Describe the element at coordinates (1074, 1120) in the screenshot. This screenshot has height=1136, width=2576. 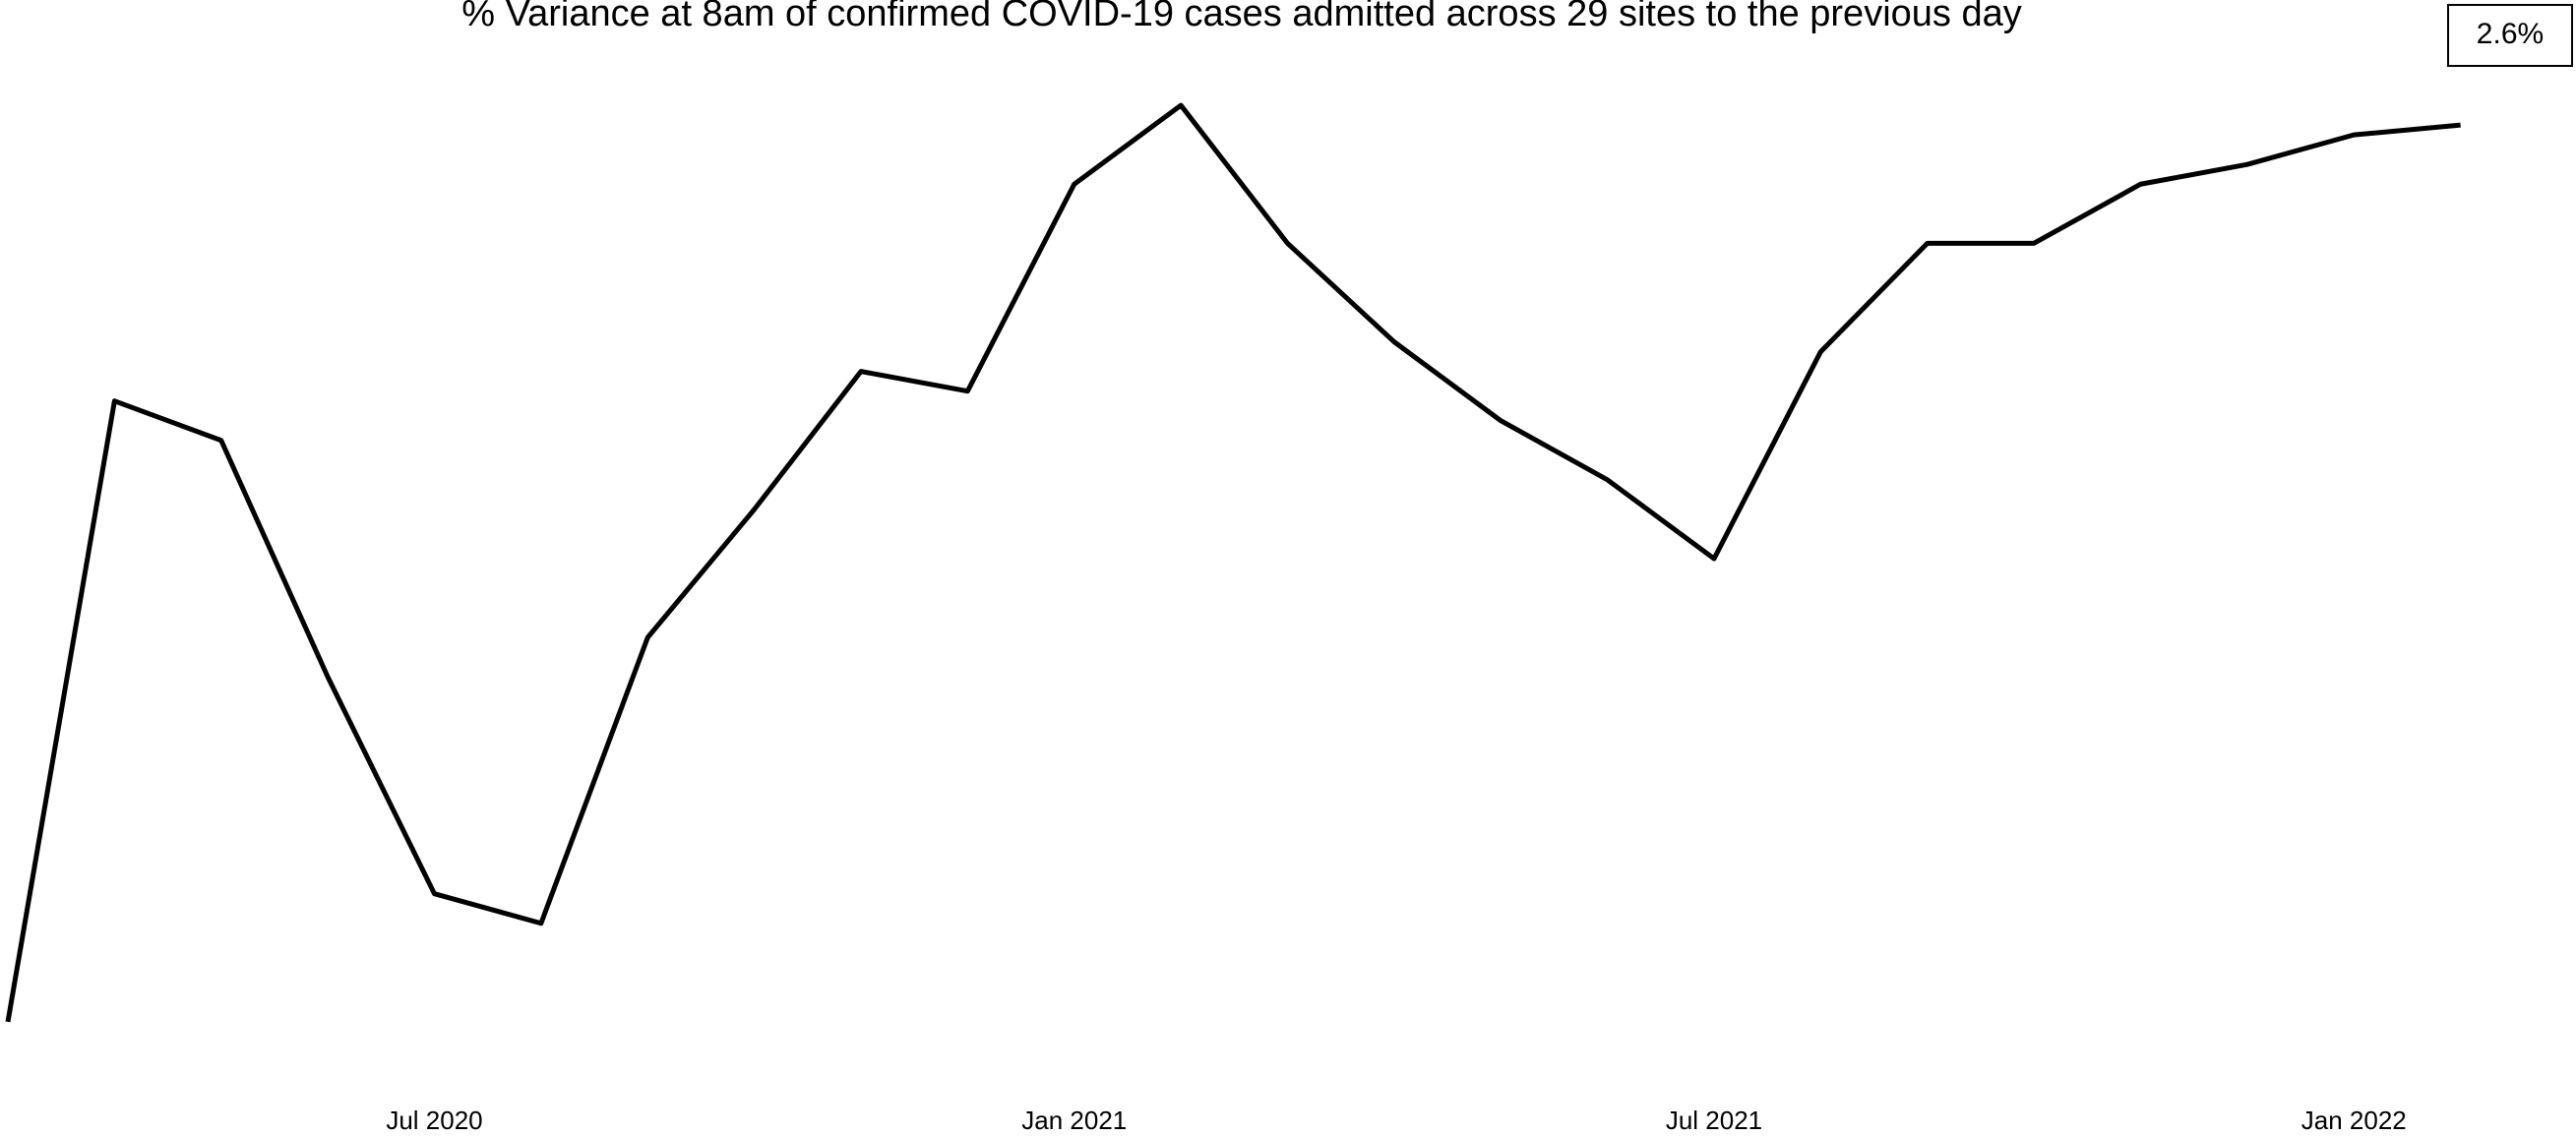
I see `x-tick-label: Jan 2021` at that location.